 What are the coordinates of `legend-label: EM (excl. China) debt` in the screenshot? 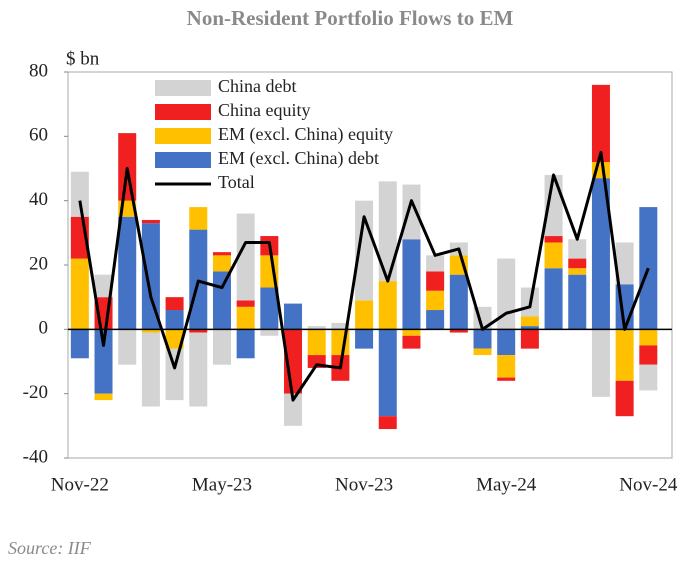 It's located at (298, 158).